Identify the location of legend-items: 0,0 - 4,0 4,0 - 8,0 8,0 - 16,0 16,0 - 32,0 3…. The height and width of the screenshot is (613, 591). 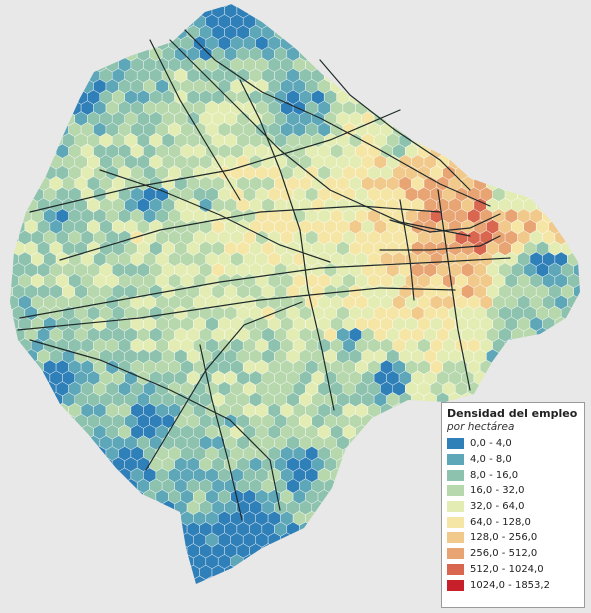
(513, 514).